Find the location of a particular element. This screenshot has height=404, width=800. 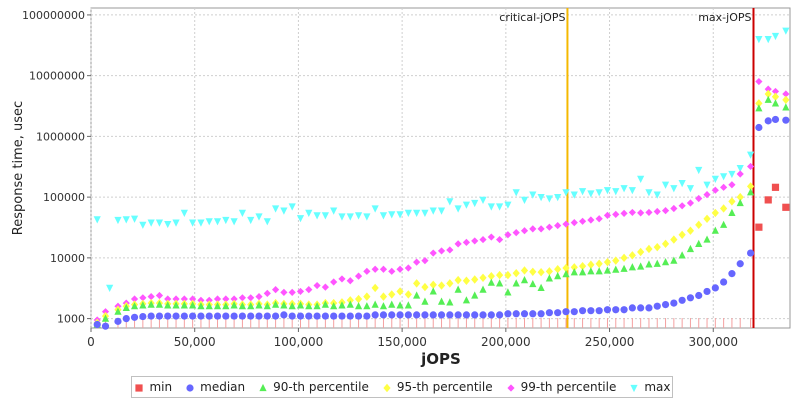

x-tick-label: 300,000 is located at coordinates (713, 342).